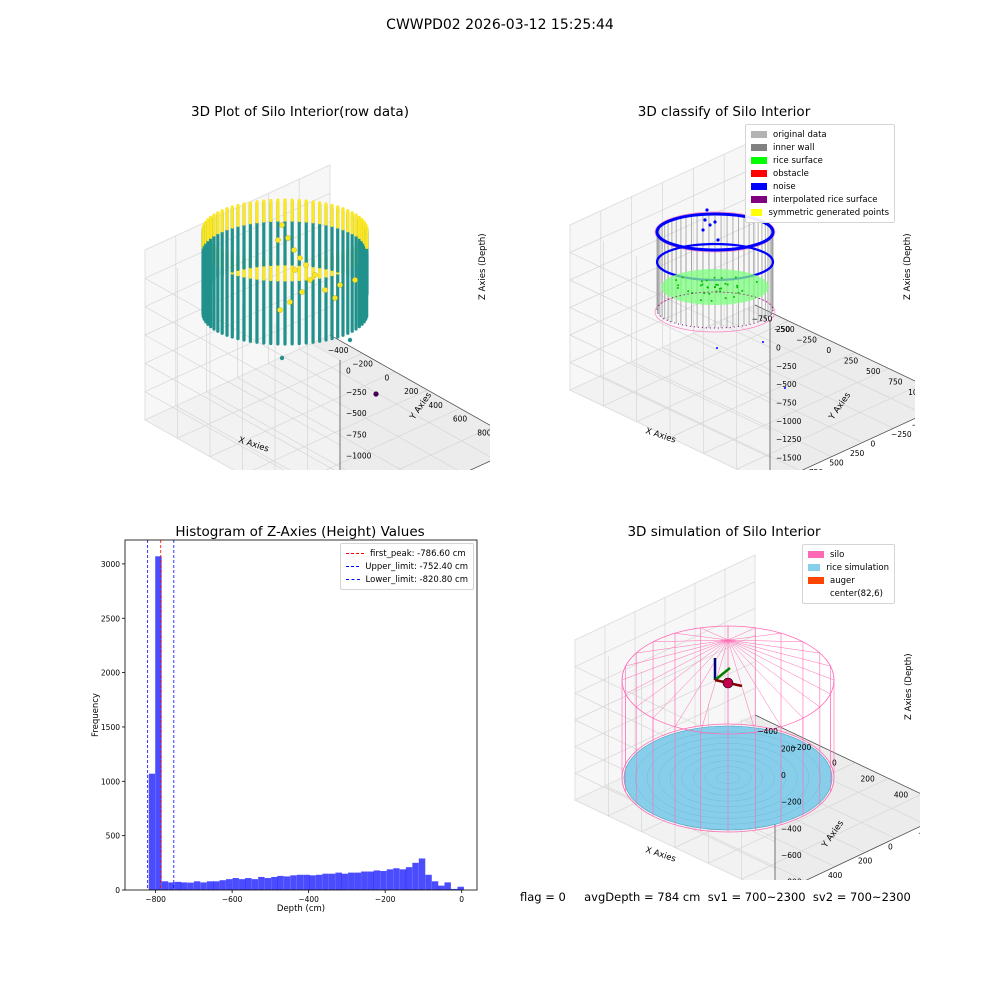 The image size is (1000, 1000). Describe the element at coordinates (868, 778) in the screenshot. I see `sim-x-tick: 200` at that location.